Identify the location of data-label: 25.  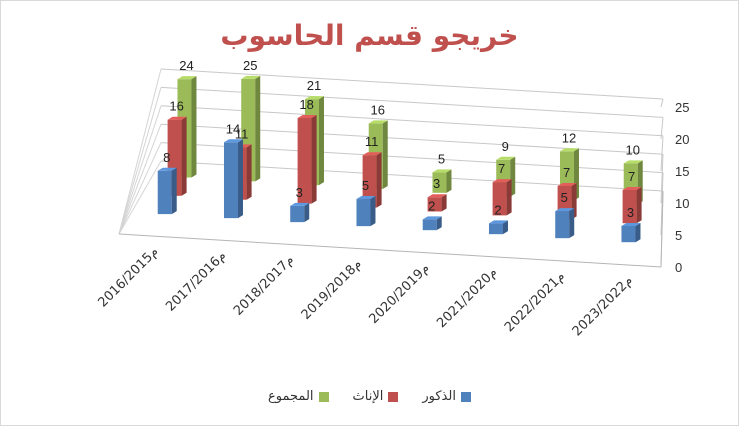
(250, 65).